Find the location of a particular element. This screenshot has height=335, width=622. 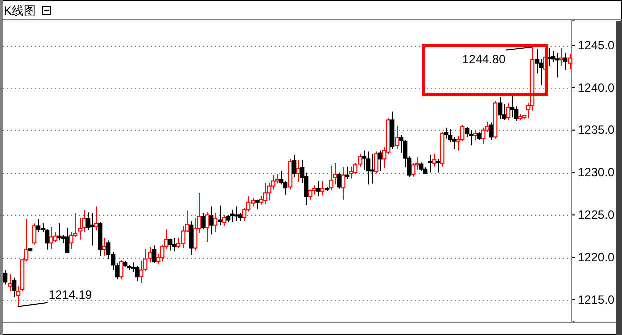

chart-title: K线图 is located at coordinates (20, 11).